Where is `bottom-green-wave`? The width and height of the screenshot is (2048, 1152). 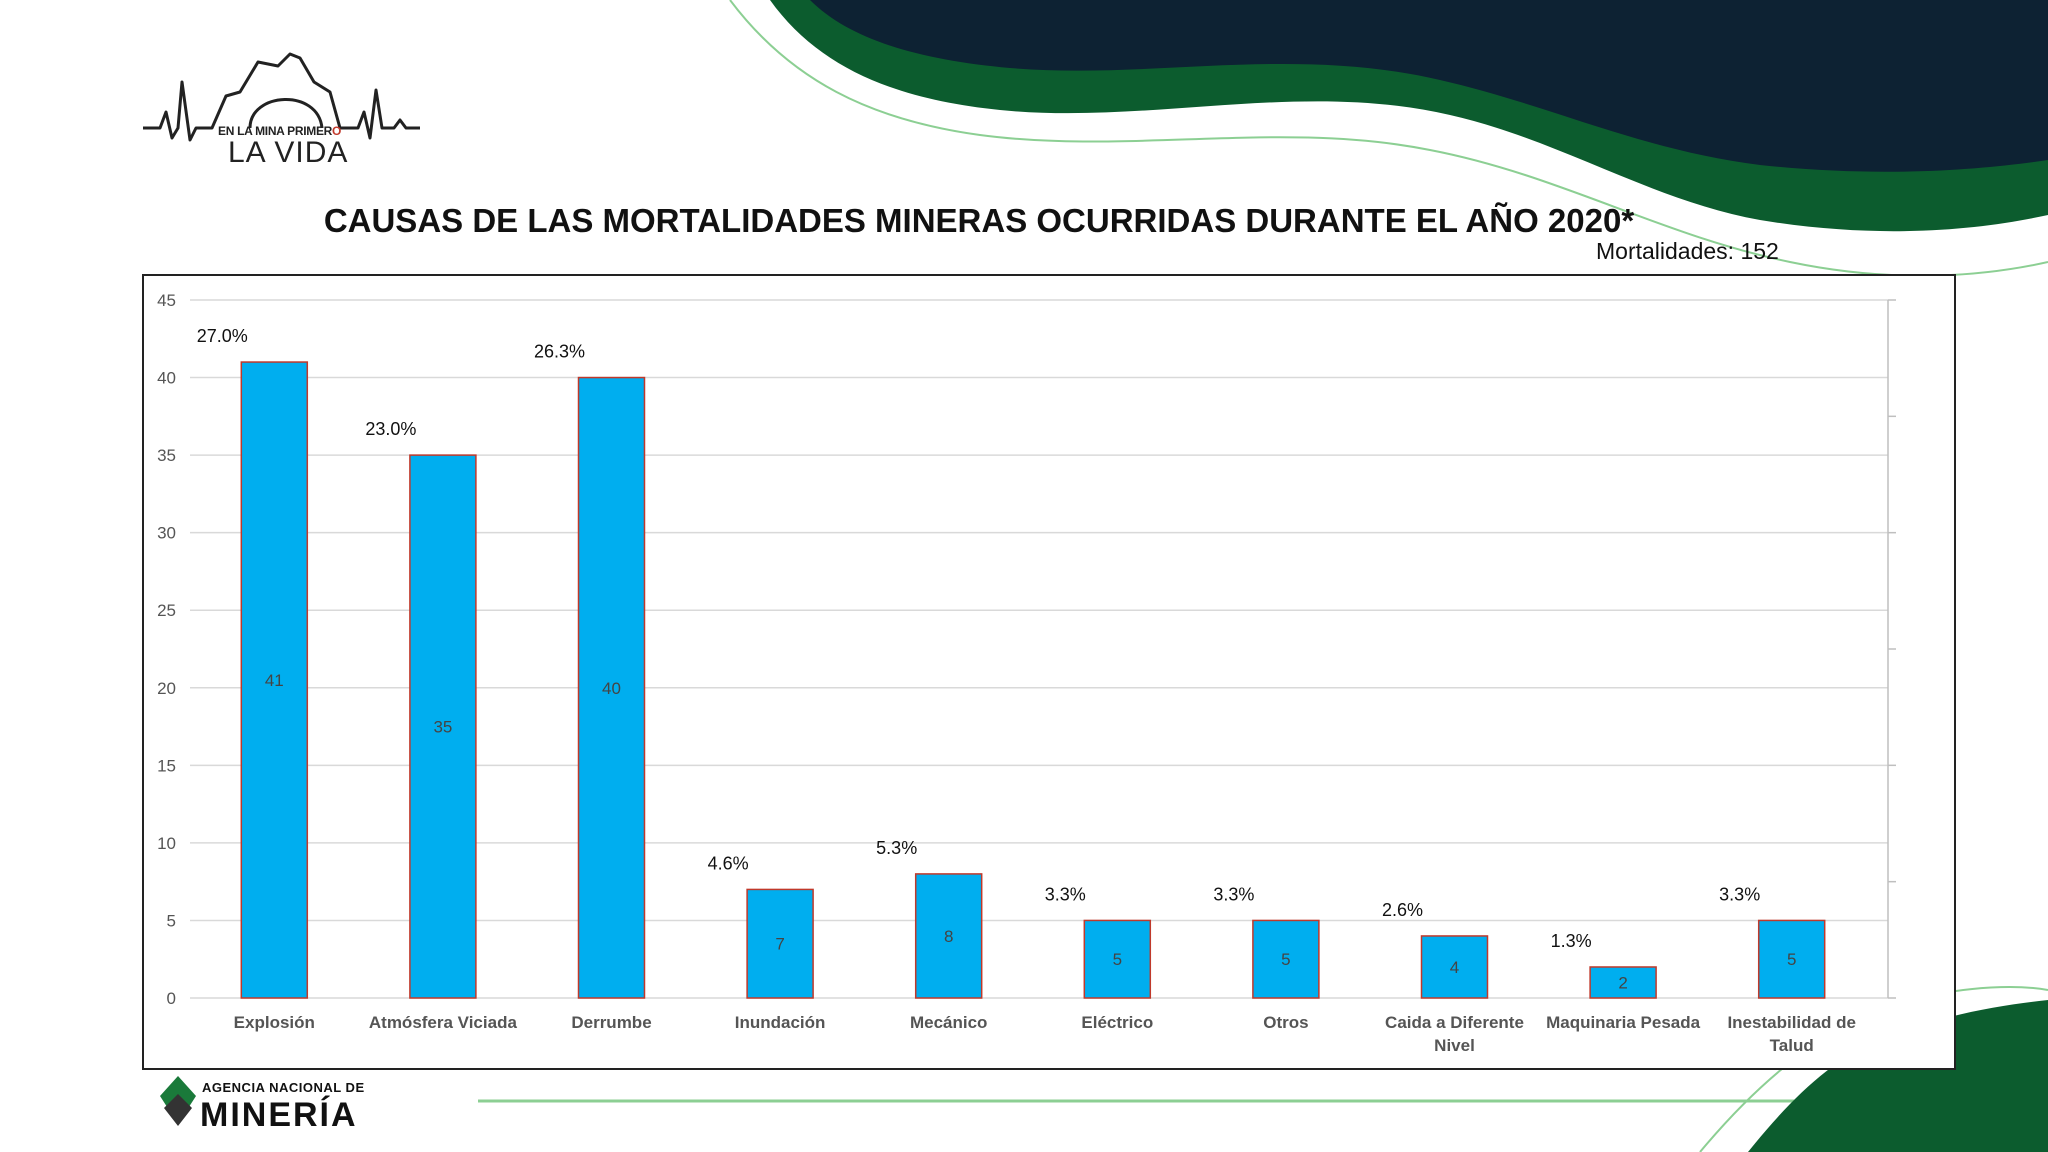 bottom-green-wave is located at coordinates (1898, 1076).